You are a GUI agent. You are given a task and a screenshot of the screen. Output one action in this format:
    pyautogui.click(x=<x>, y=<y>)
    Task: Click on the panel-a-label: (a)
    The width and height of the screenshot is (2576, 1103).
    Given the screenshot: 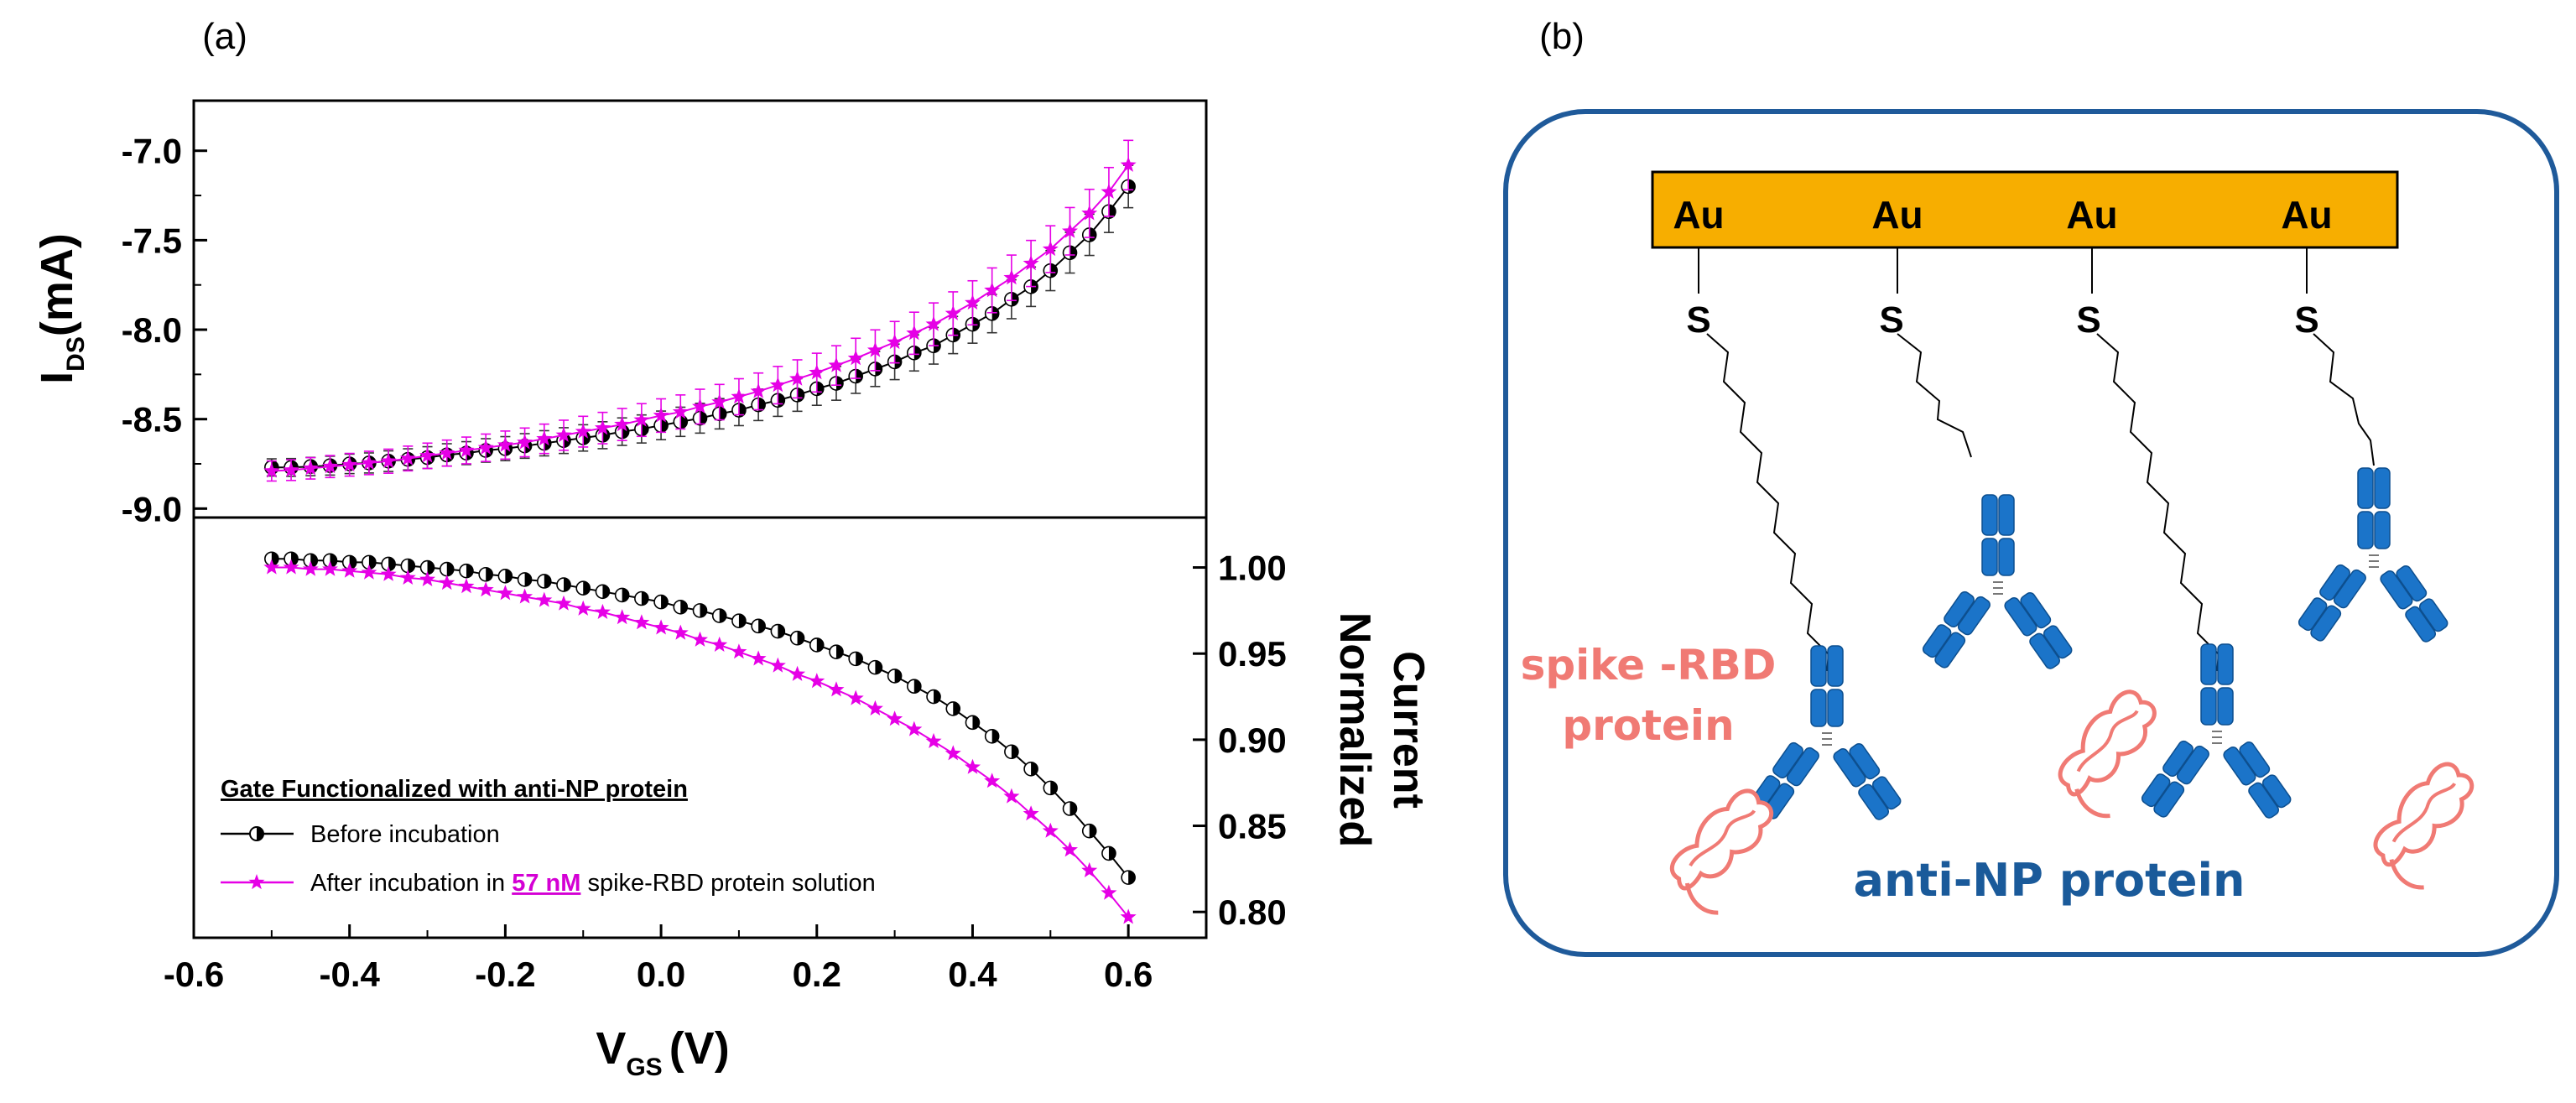 What is the action you would take?
    pyautogui.click(x=225, y=36)
    